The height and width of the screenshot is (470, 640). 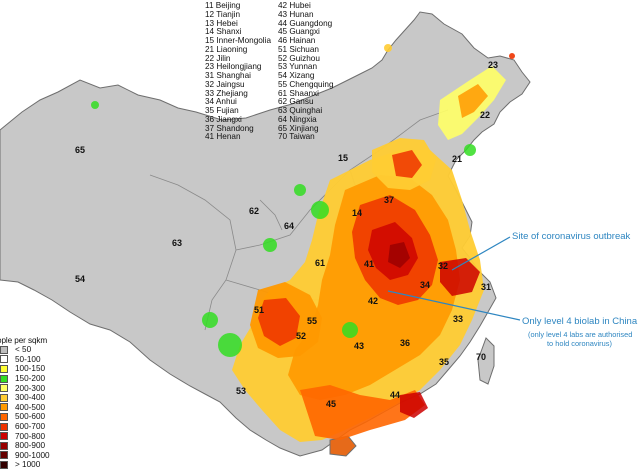 I want to click on legend-label: 200-300, so click(x=30, y=388).